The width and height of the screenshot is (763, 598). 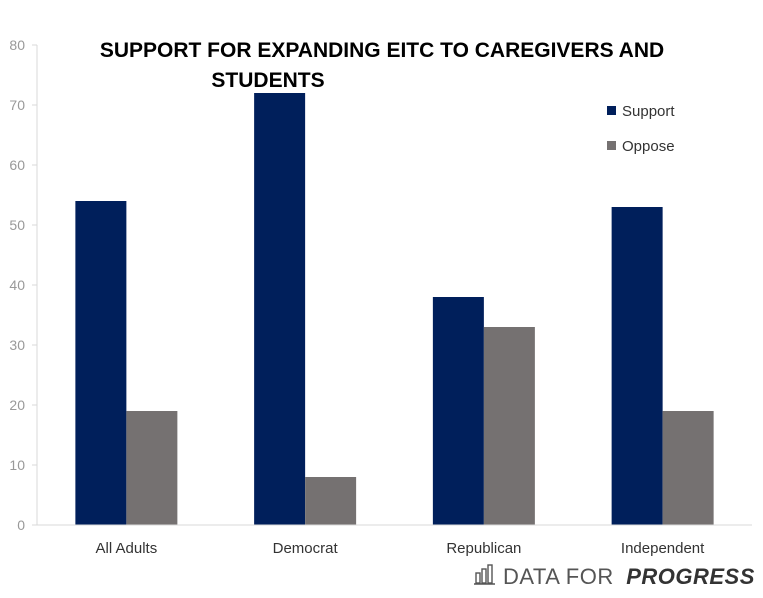 What do you see at coordinates (484, 574) in the screenshot?
I see `bar-chart-icon` at bounding box center [484, 574].